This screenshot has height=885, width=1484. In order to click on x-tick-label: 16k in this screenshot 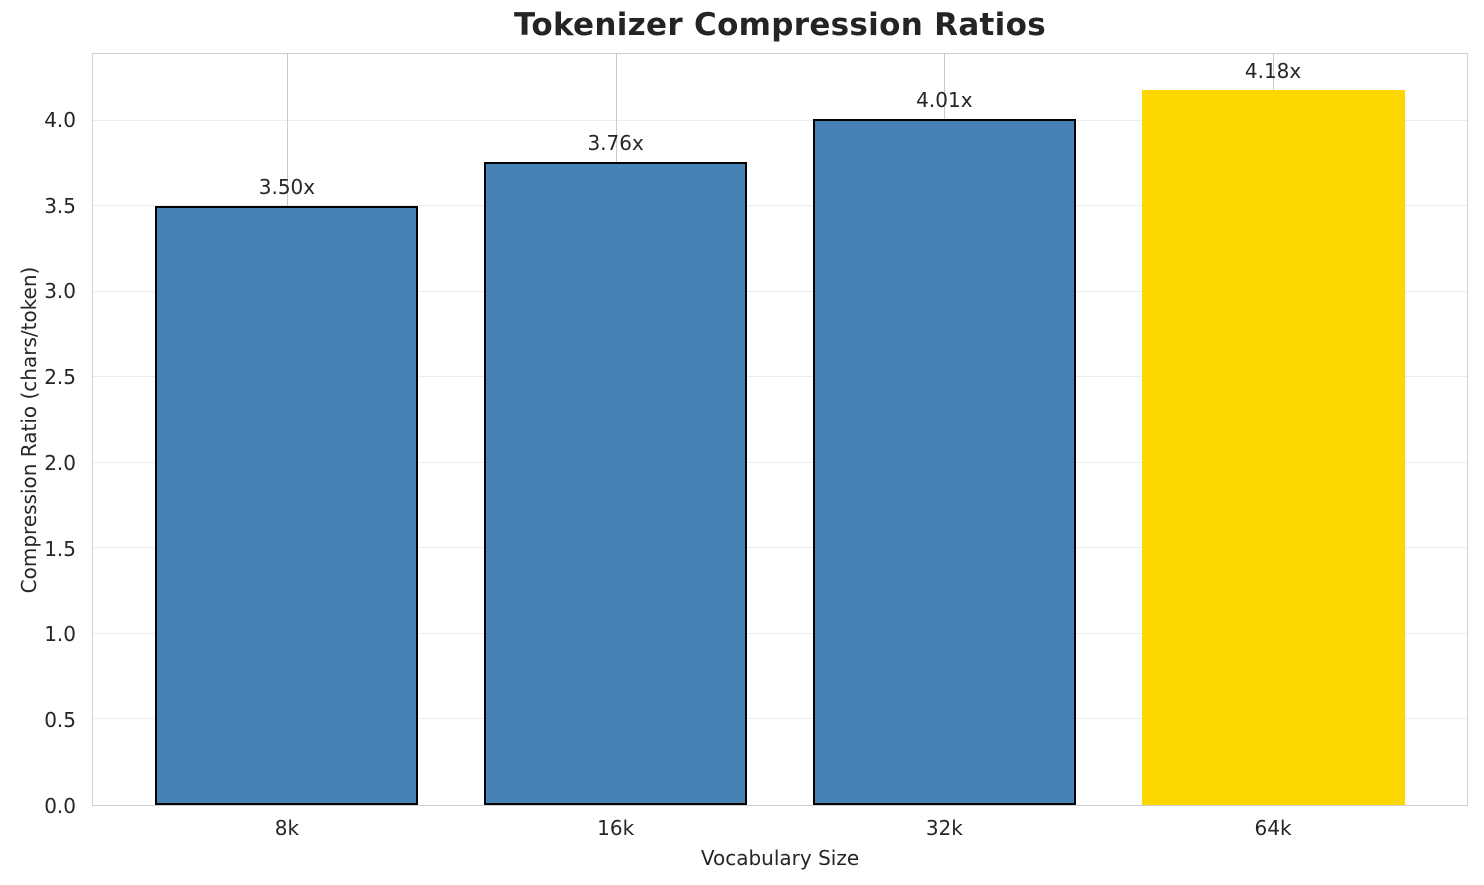, I will do `click(616, 828)`.